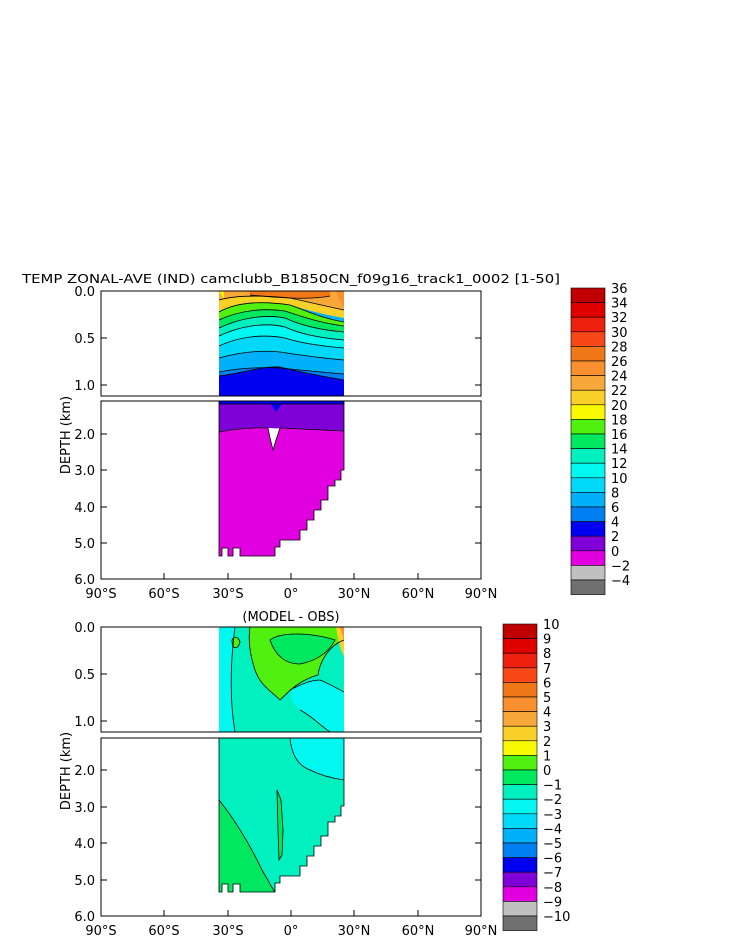 The image size is (733, 945). What do you see at coordinates (281, 479) in the screenshot?
I see `lower-fill-temp` at bounding box center [281, 479].